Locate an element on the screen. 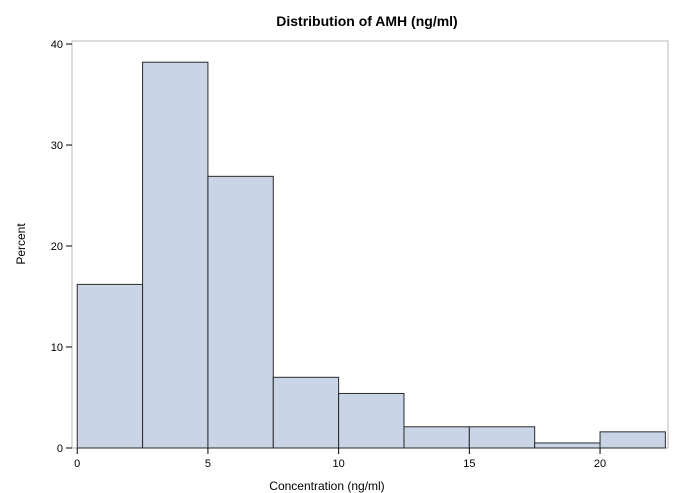 The width and height of the screenshot is (678, 493). x-tick-label-0: 0 is located at coordinates (77, 464).